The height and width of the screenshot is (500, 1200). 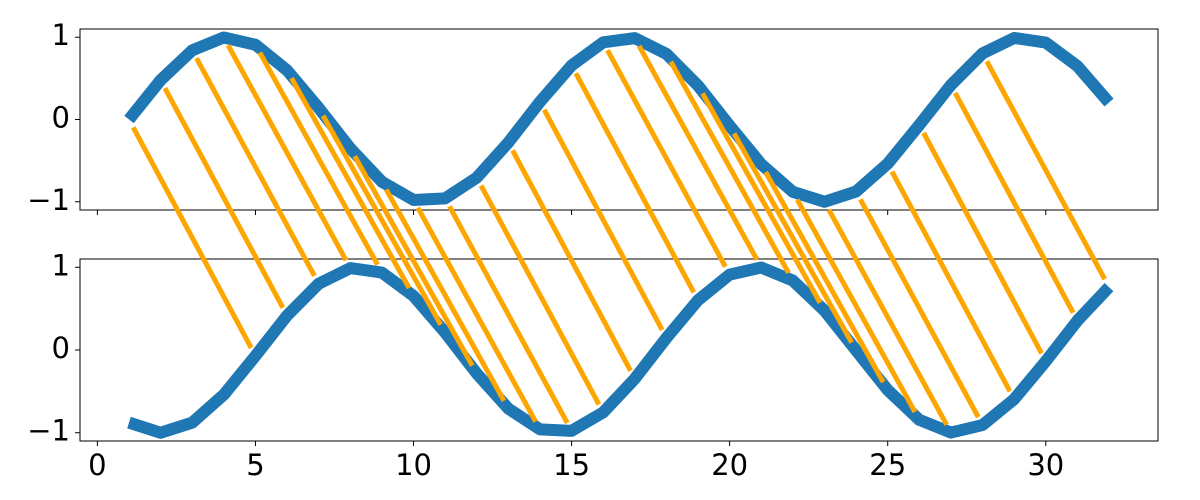 What do you see at coordinates (97, 465) in the screenshot?
I see `x-tick-label: 0` at bounding box center [97, 465].